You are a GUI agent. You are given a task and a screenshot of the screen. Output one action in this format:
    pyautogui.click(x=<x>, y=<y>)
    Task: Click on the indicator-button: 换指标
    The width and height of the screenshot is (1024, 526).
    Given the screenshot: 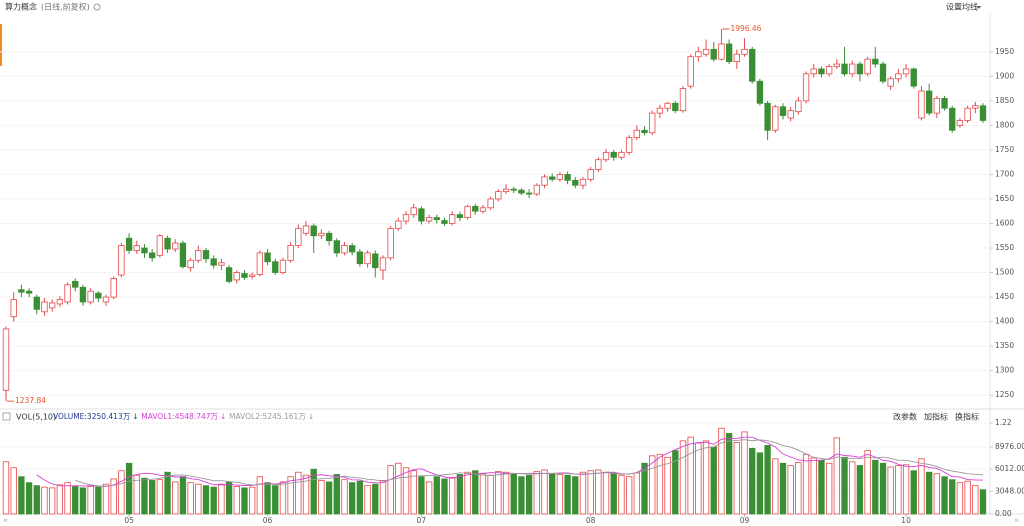 What is the action you would take?
    pyautogui.click(x=967, y=417)
    